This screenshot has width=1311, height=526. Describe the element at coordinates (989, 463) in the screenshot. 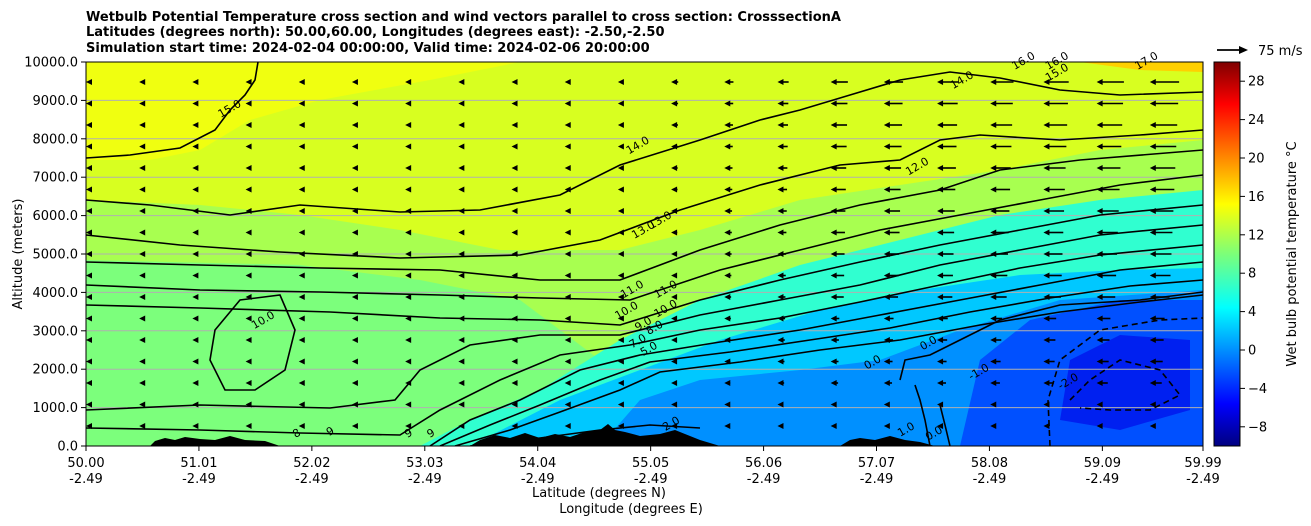

I see `x-tick-label-lat: 58.08` at that location.